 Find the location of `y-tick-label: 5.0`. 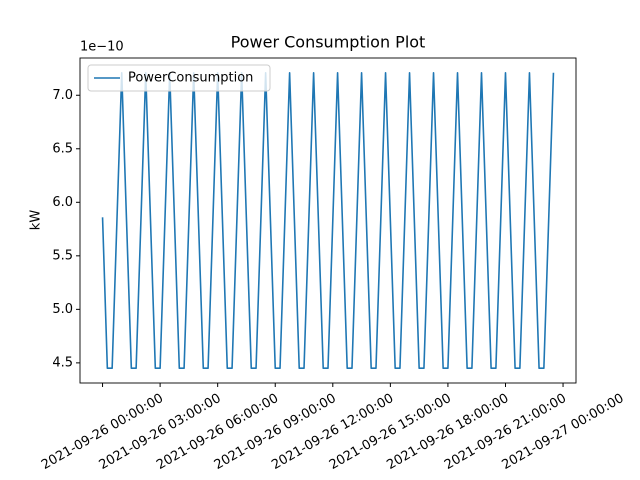

y-tick-label: 5.0 is located at coordinates (62, 309).